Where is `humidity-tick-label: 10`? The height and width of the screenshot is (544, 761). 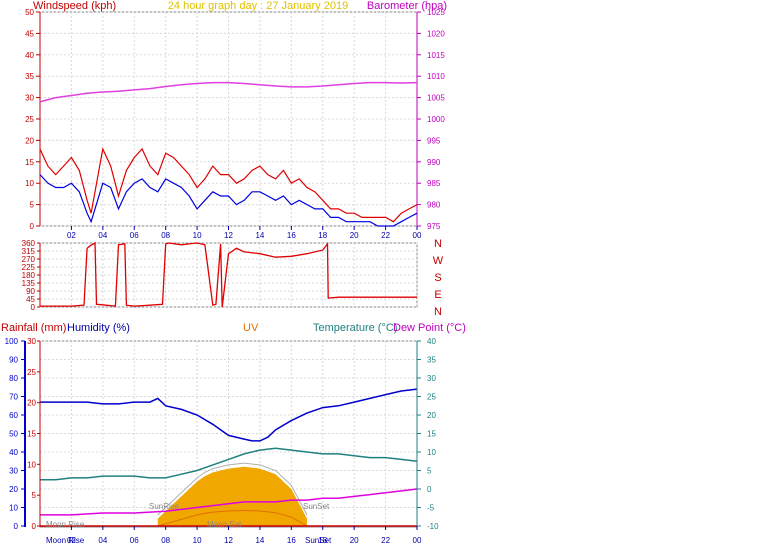 humidity-tick-label: 10 is located at coordinates (13, 508).